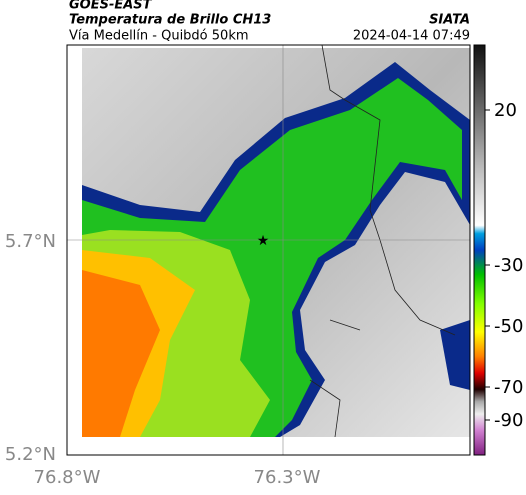 Image resolution: width=526 pixels, height=495 pixels. Describe the element at coordinates (455, 355) in the screenshot. I see `cold-patch` at that location.